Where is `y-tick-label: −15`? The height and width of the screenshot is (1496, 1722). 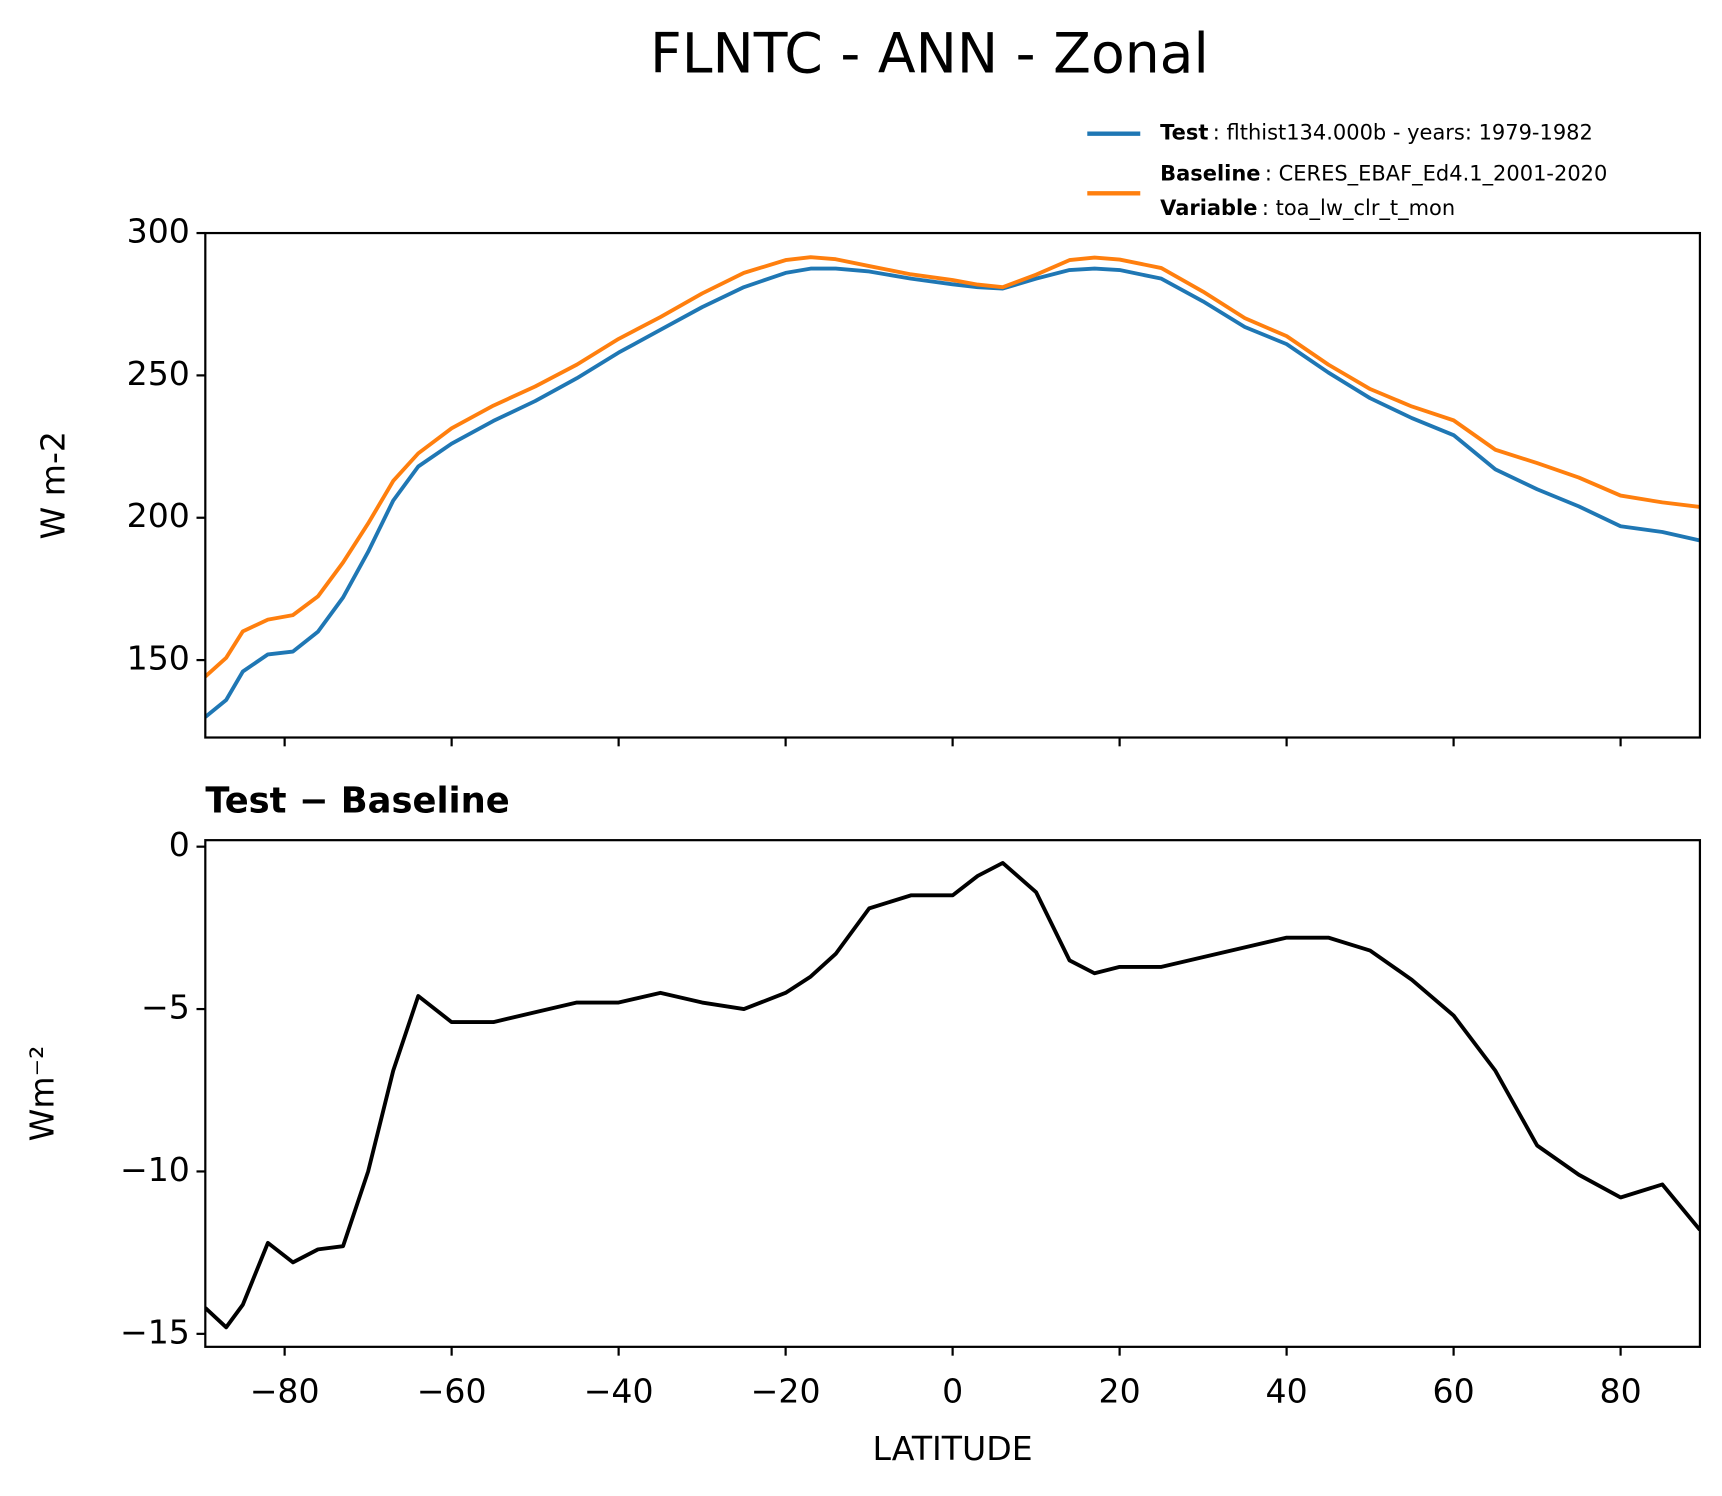
y-tick-label: −15 is located at coordinates (155, 1331).